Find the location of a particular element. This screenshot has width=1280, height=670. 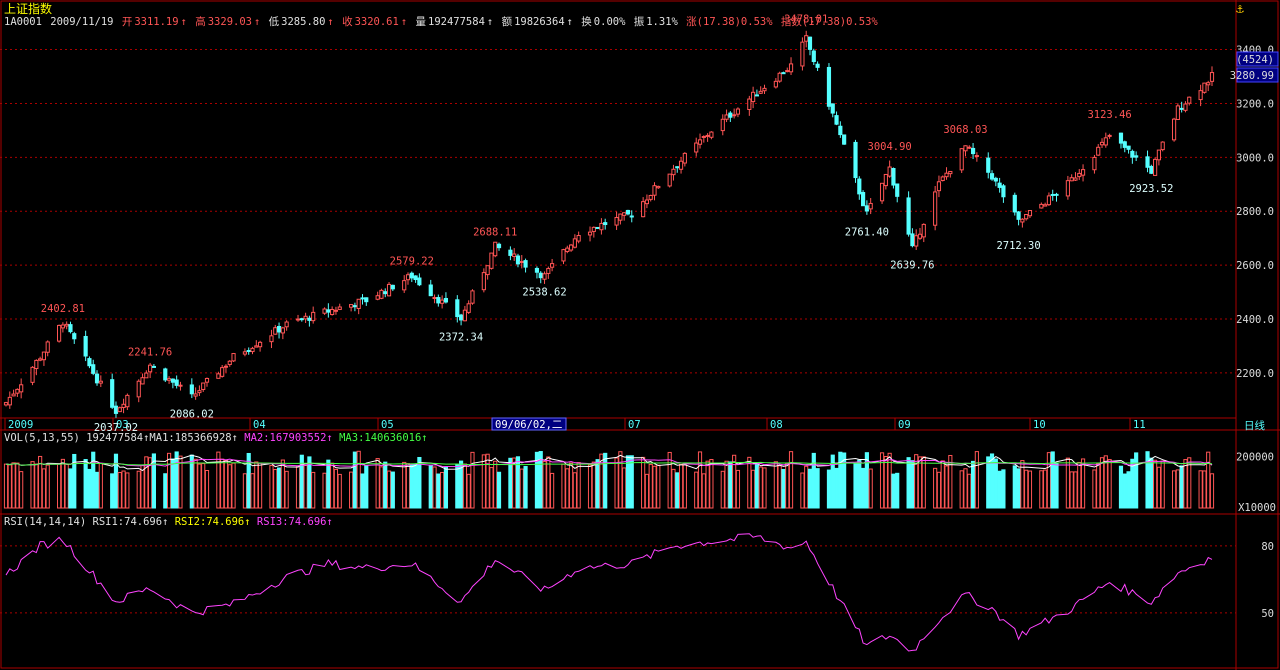

amplitude-label: 振 is located at coordinates (639, 22).